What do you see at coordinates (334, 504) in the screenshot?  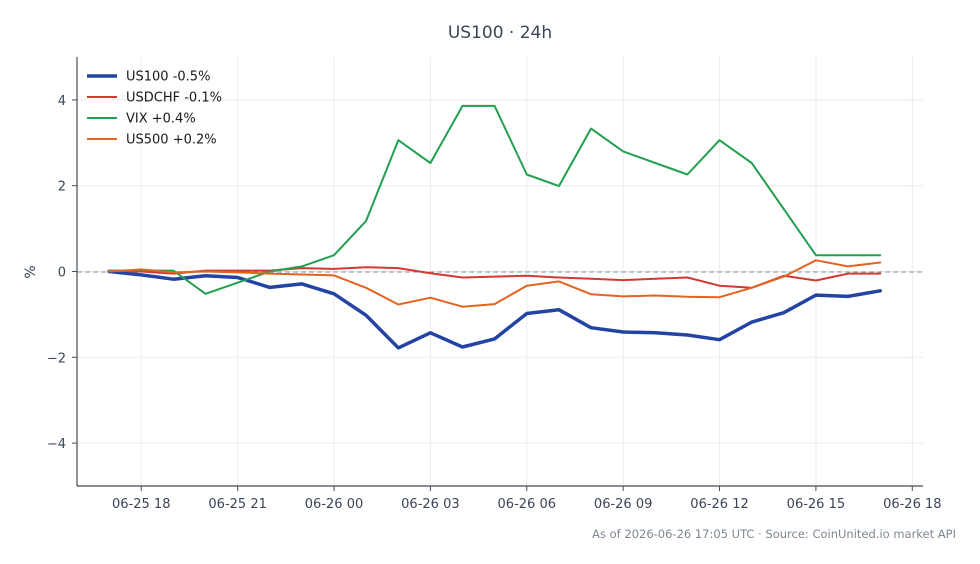 I see `x-tick-label: 06-26 00` at bounding box center [334, 504].